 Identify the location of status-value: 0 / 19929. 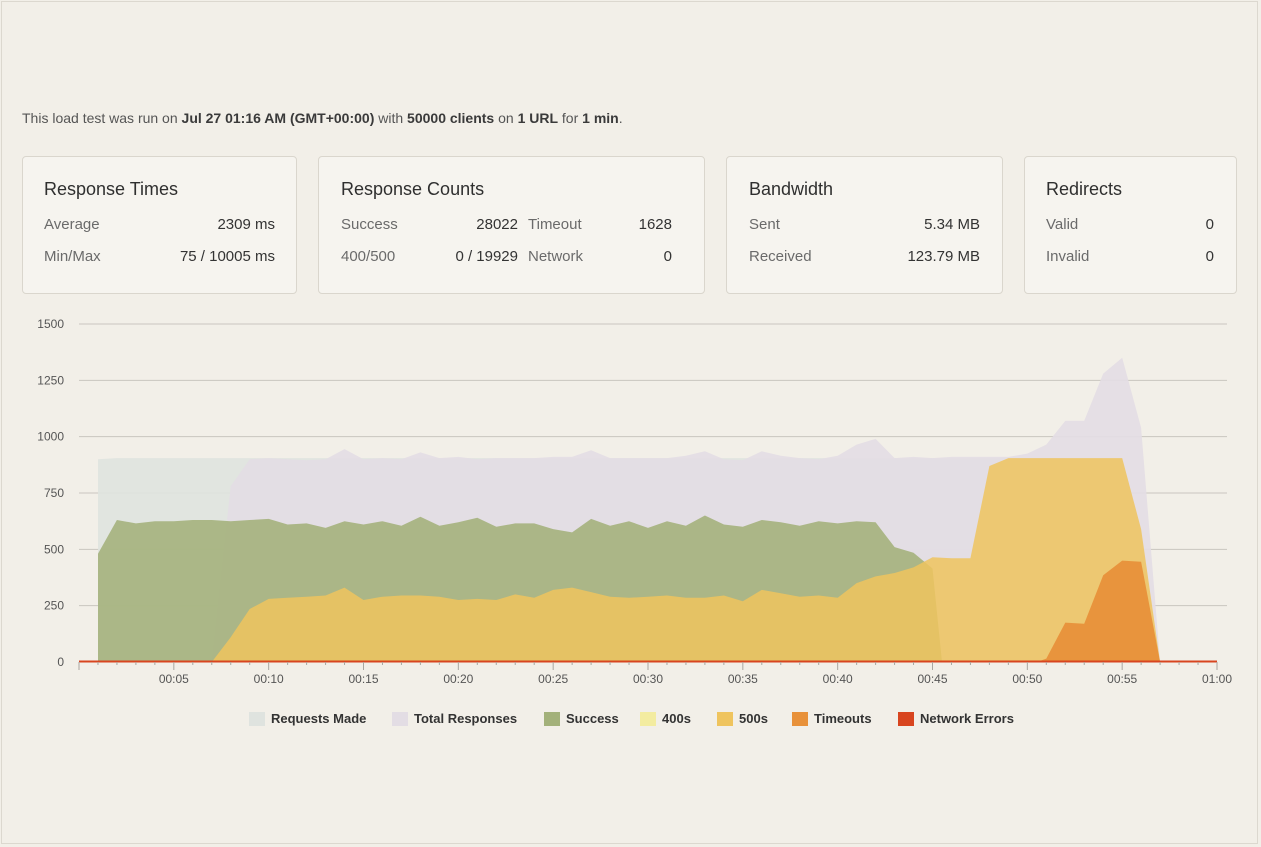
(486, 256).